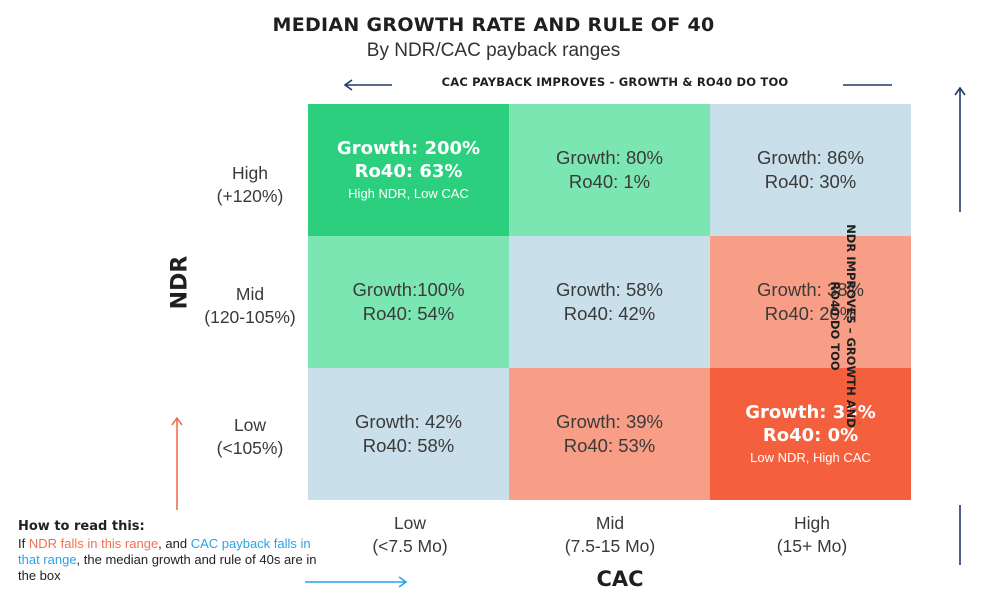 Image resolution: width=987 pixels, height=600 pixels. I want to click on cell-ro40-label: Ro40: 42%, so click(609, 313).